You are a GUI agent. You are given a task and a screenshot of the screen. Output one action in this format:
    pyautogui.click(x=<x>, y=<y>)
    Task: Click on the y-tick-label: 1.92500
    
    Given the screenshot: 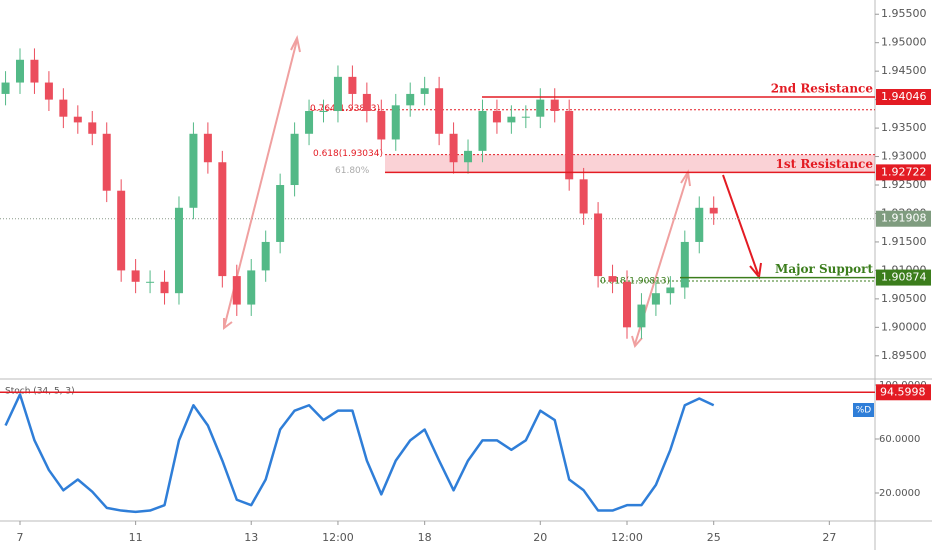 What is the action you would take?
    pyautogui.click(x=904, y=184)
    